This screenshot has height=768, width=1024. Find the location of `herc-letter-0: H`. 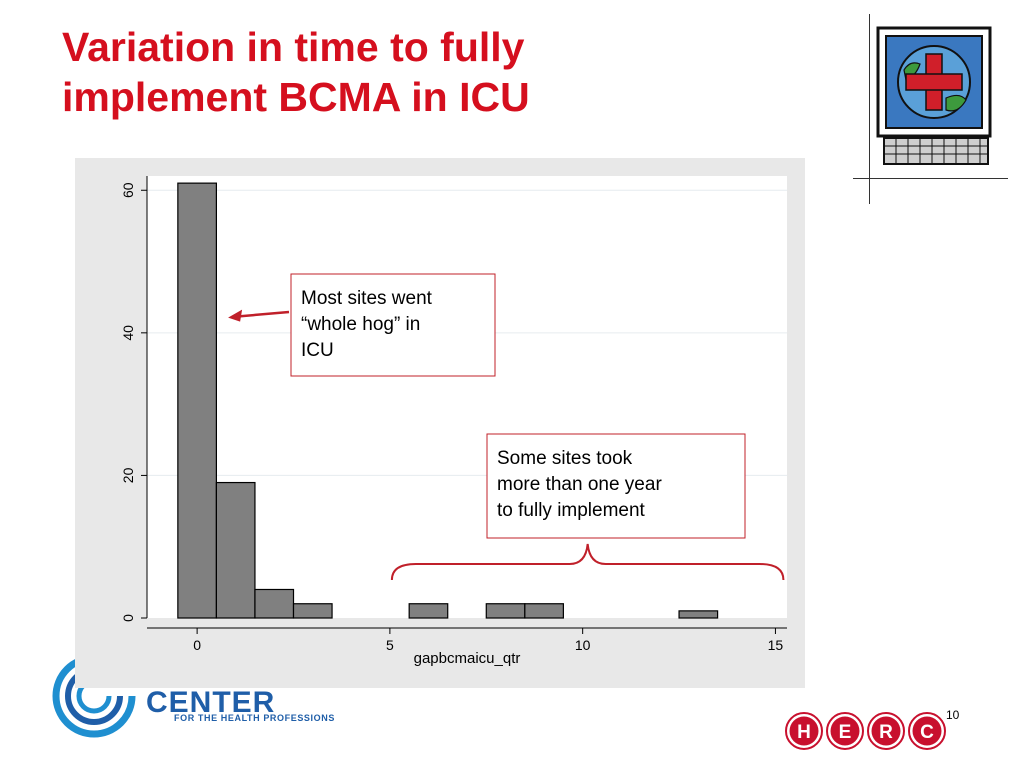

herc-letter-0: H is located at coordinates (804, 732).